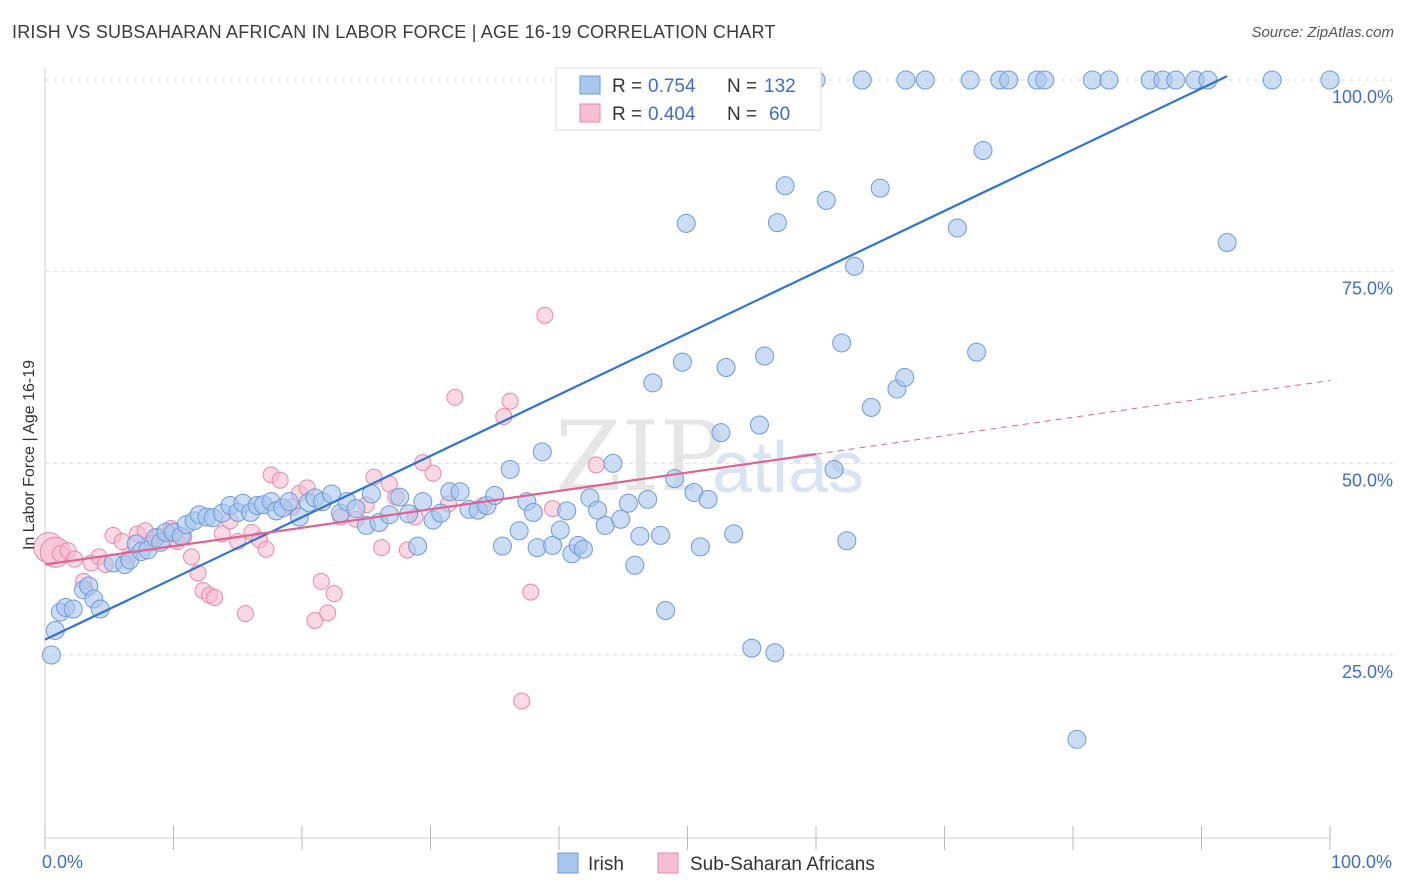 The image size is (1406, 892). What do you see at coordinates (606, 864) in the screenshot?
I see `bottom-legend-irish: Irish` at bounding box center [606, 864].